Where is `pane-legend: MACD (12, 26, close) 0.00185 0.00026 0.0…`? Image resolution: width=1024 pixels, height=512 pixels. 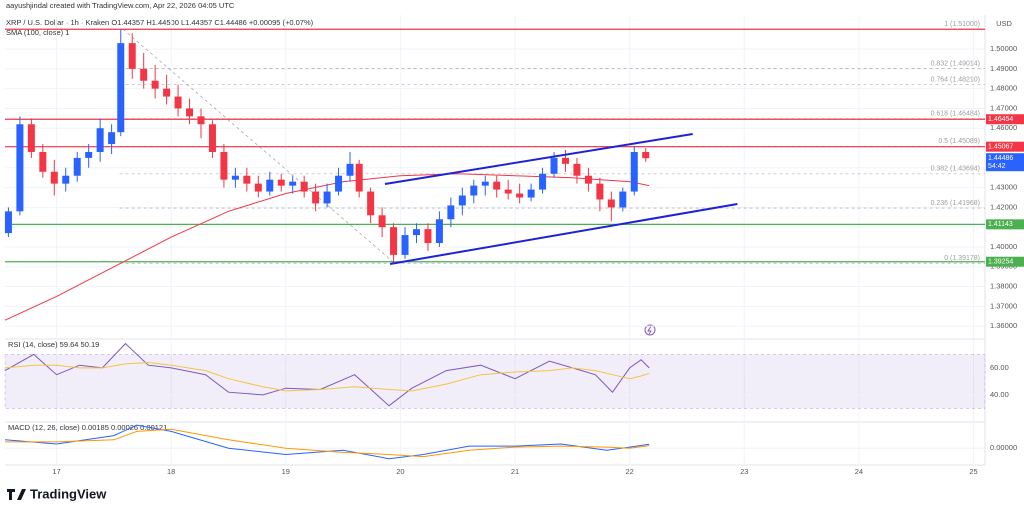 pane-legend: MACD (12, 26, close) 0.00185 0.00026 0.0… is located at coordinates (87, 427).